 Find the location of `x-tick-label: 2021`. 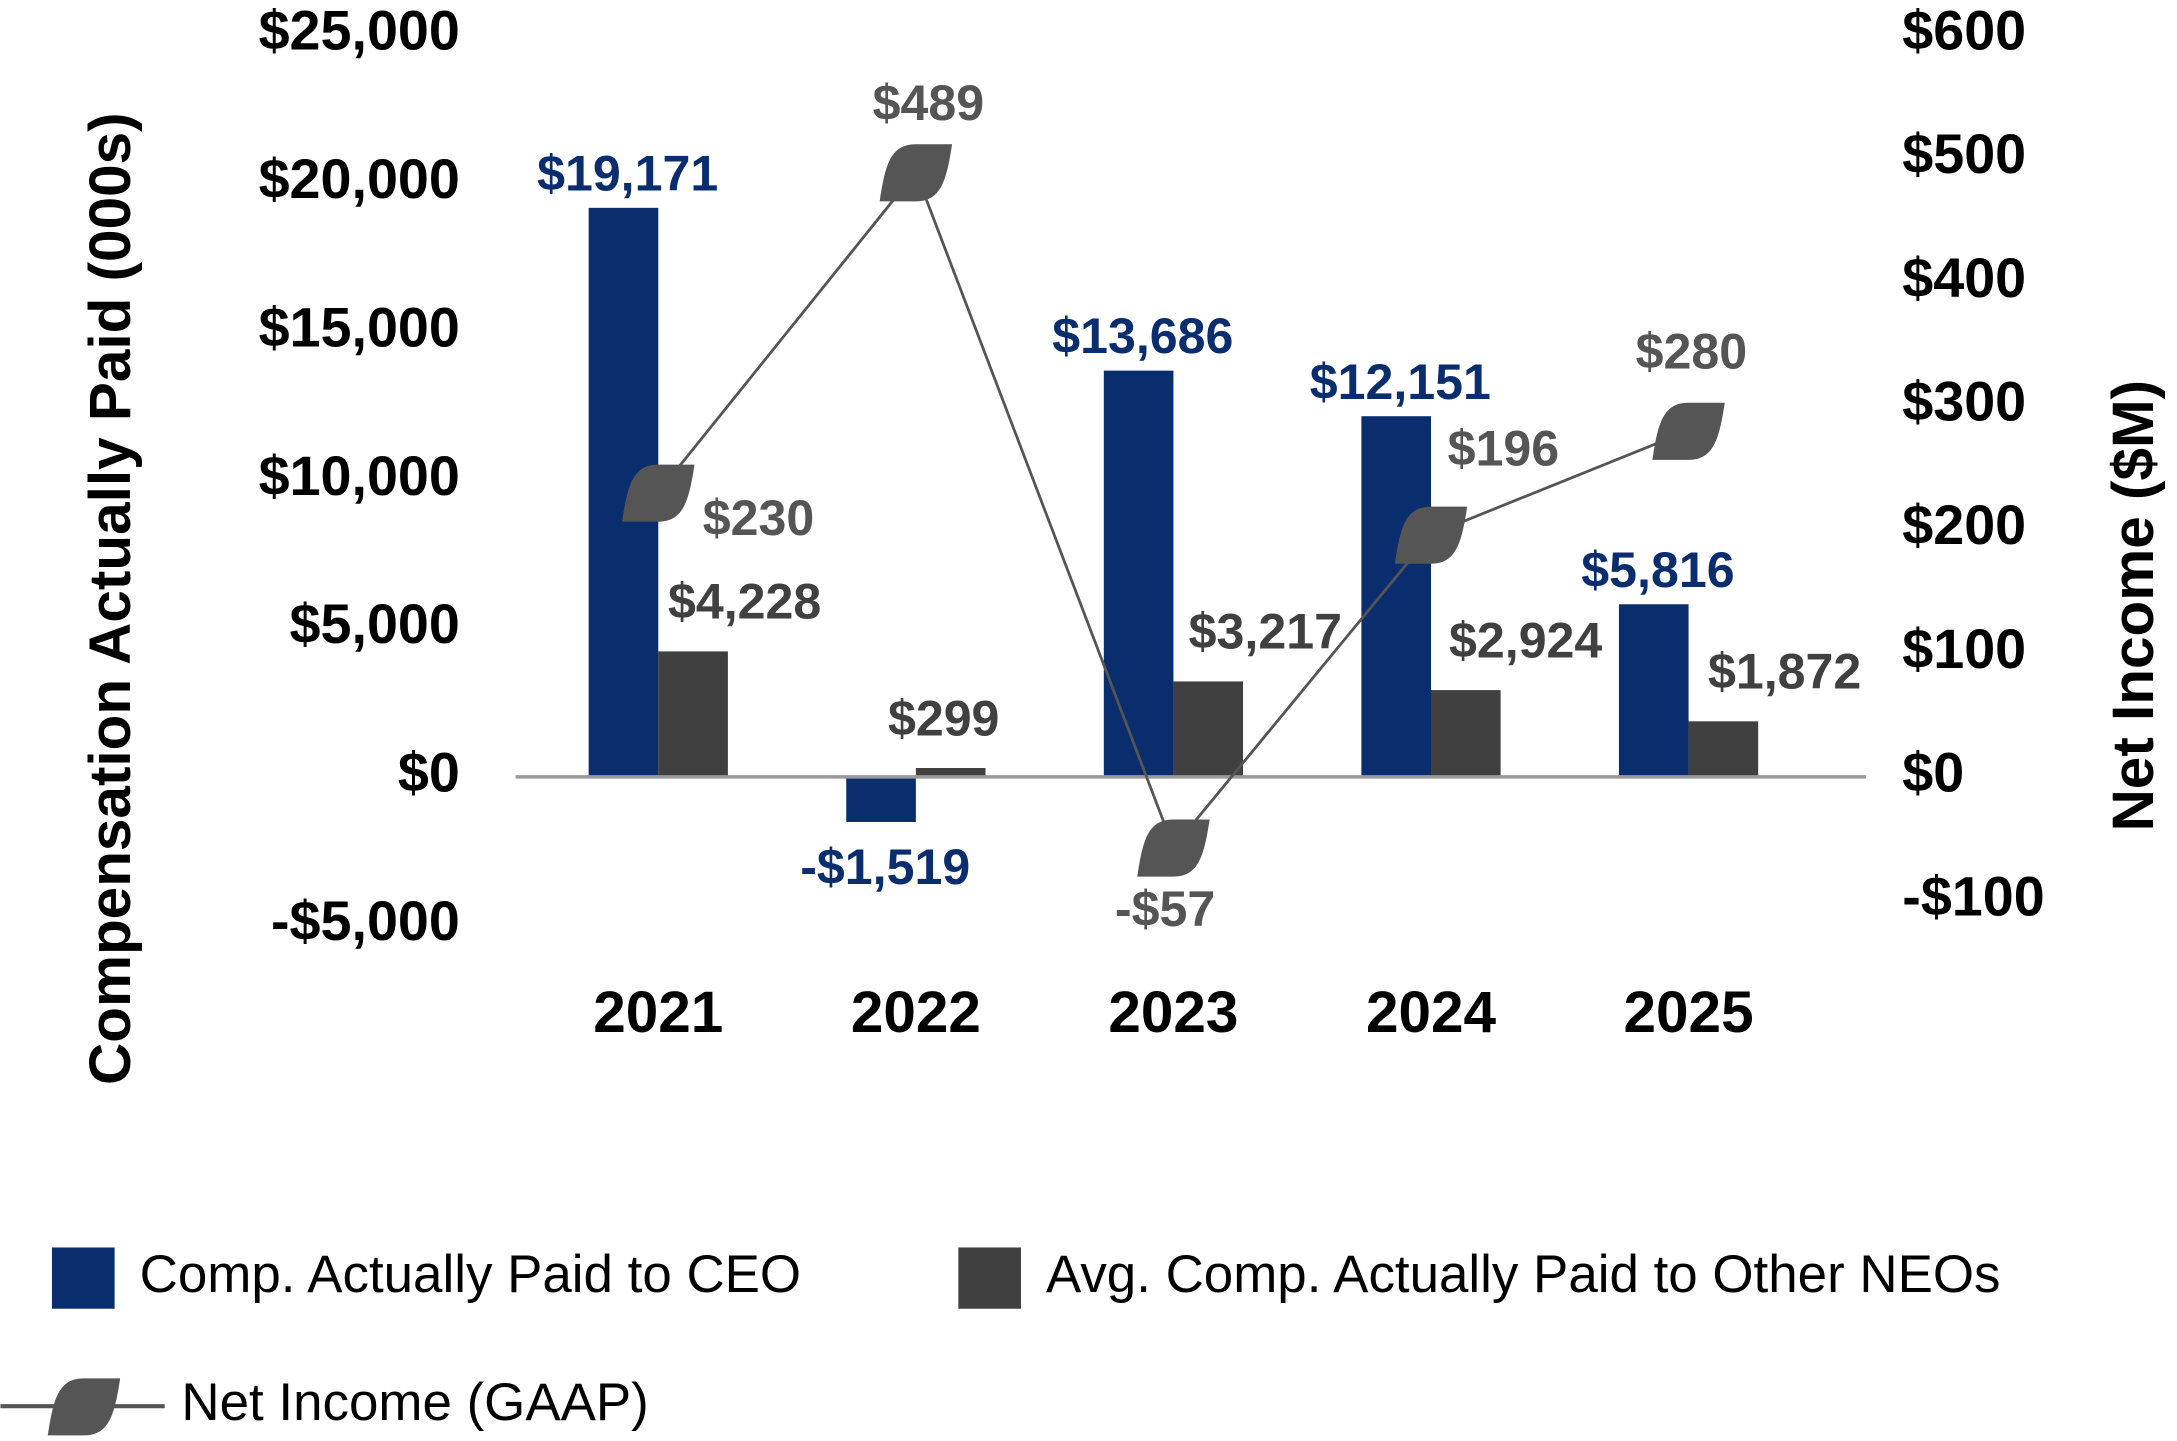

x-tick-label: 2021 is located at coordinates (658, 1012).